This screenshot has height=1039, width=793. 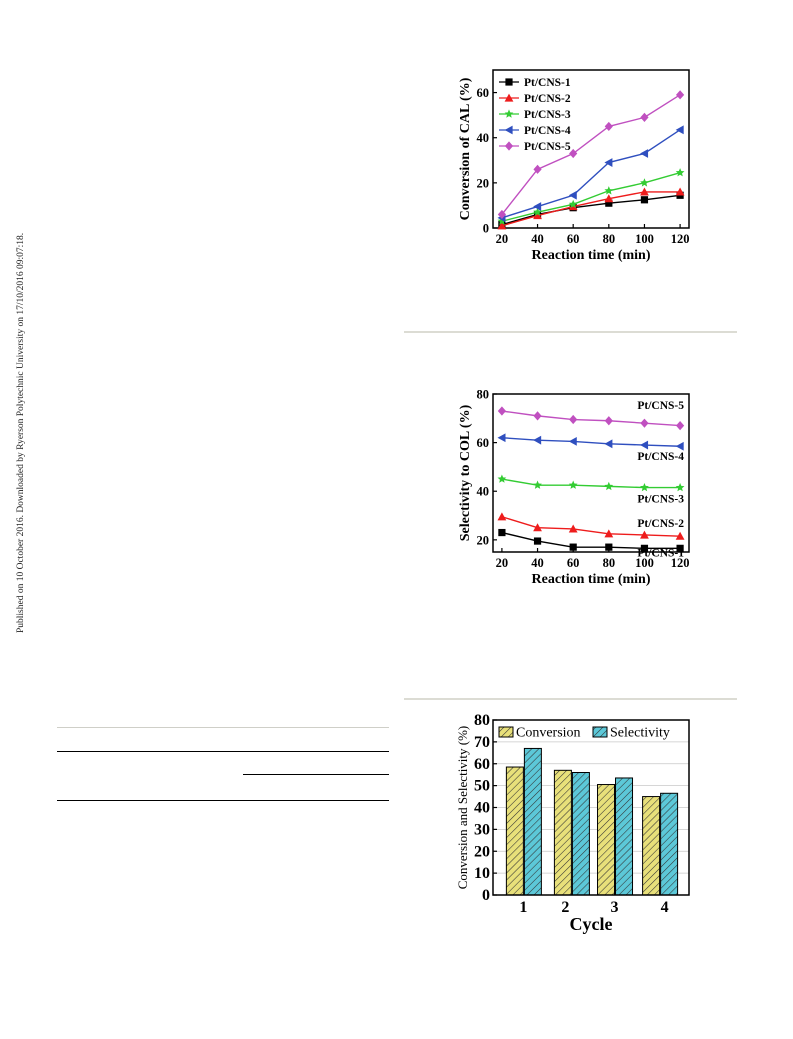 What do you see at coordinates (462, 808) in the screenshot?
I see `y-axis-label: Conversion and Selectivity (%)` at bounding box center [462, 808].